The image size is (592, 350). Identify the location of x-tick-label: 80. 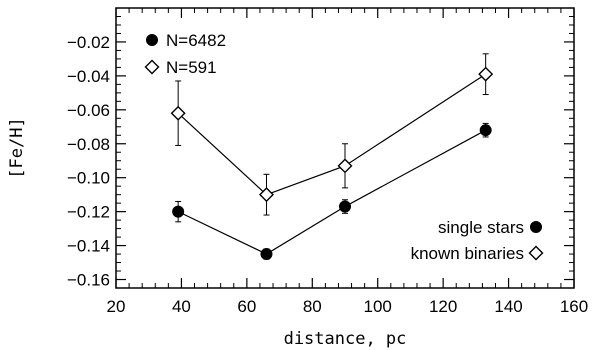
(312, 306).